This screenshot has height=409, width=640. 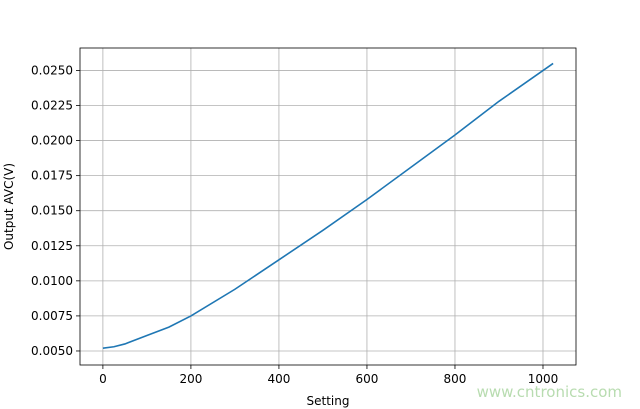 What do you see at coordinates (190, 379) in the screenshot?
I see `x-tick-label: 200` at bounding box center [190, 379].